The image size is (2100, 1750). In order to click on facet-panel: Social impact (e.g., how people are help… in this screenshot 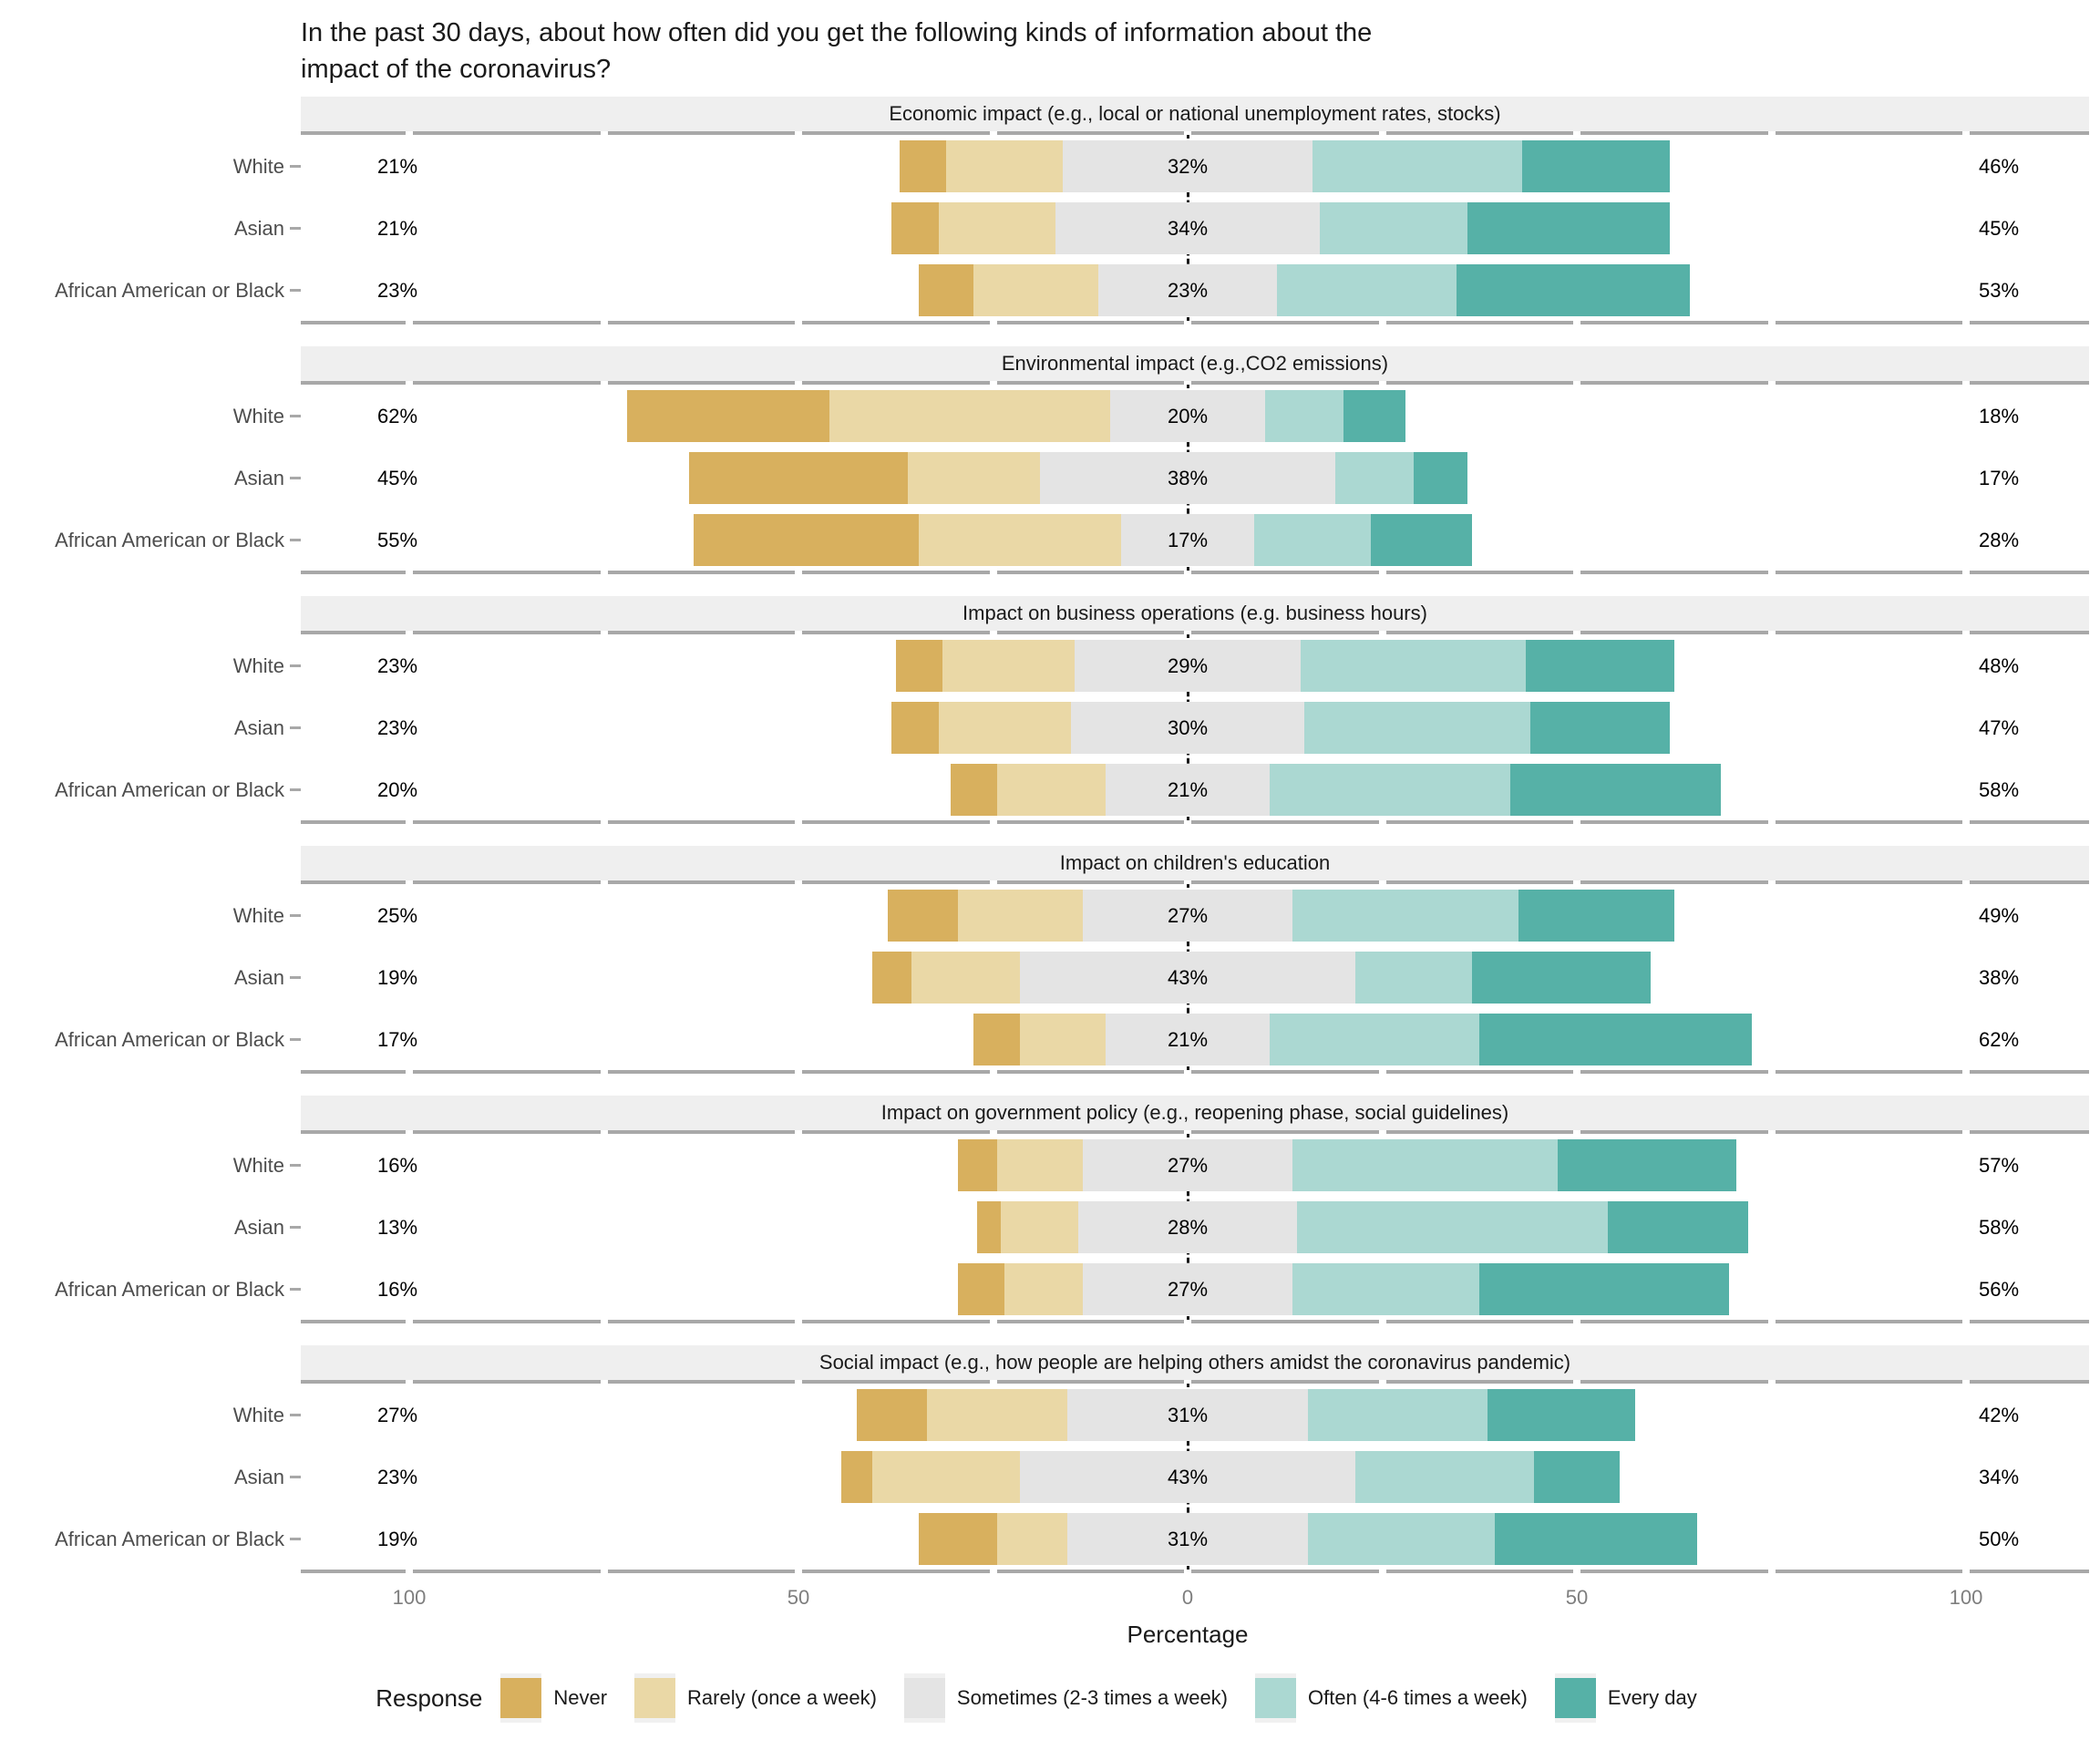, I will do `click(1050, 1459)`.